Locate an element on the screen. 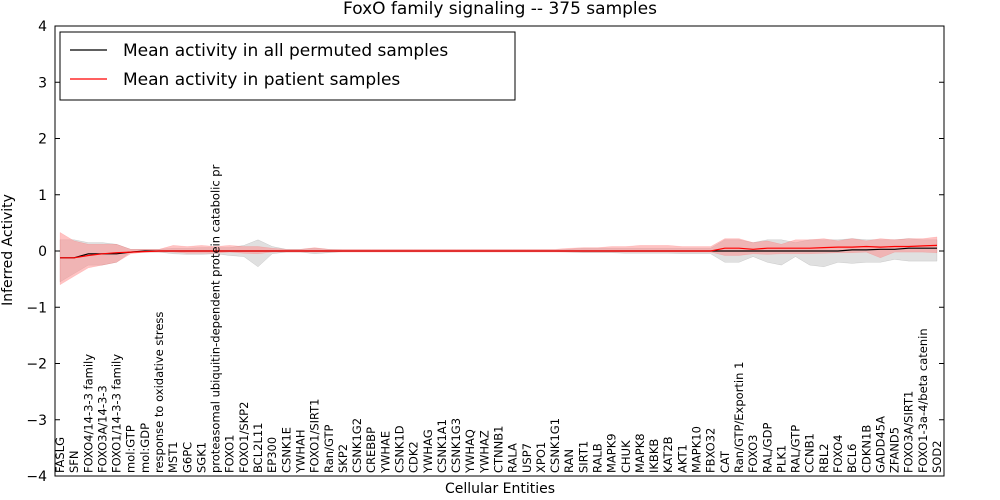 Image resolution: width=1000 pixels, height=500 pixels. x-tick-label: FOXO1/SKP2 is located at coordinates (244, 437).